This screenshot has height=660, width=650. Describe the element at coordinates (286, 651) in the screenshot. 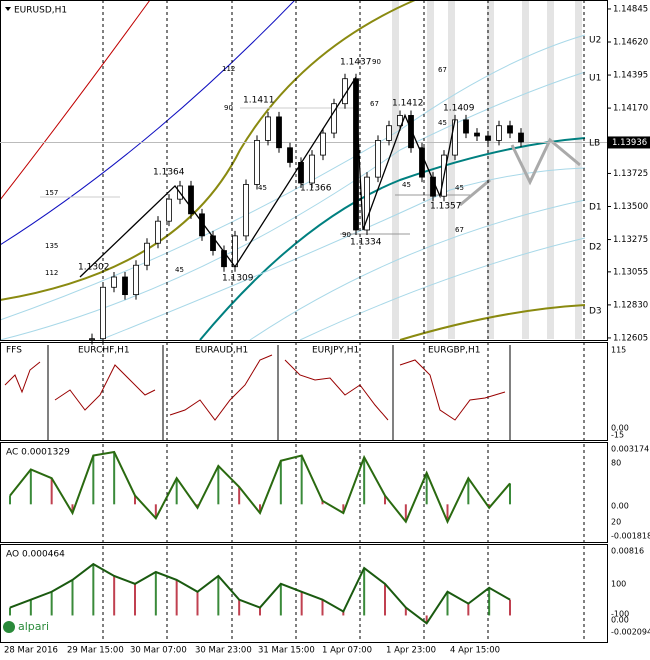

I see `time-label: 31 Mar 15:00` at that location.